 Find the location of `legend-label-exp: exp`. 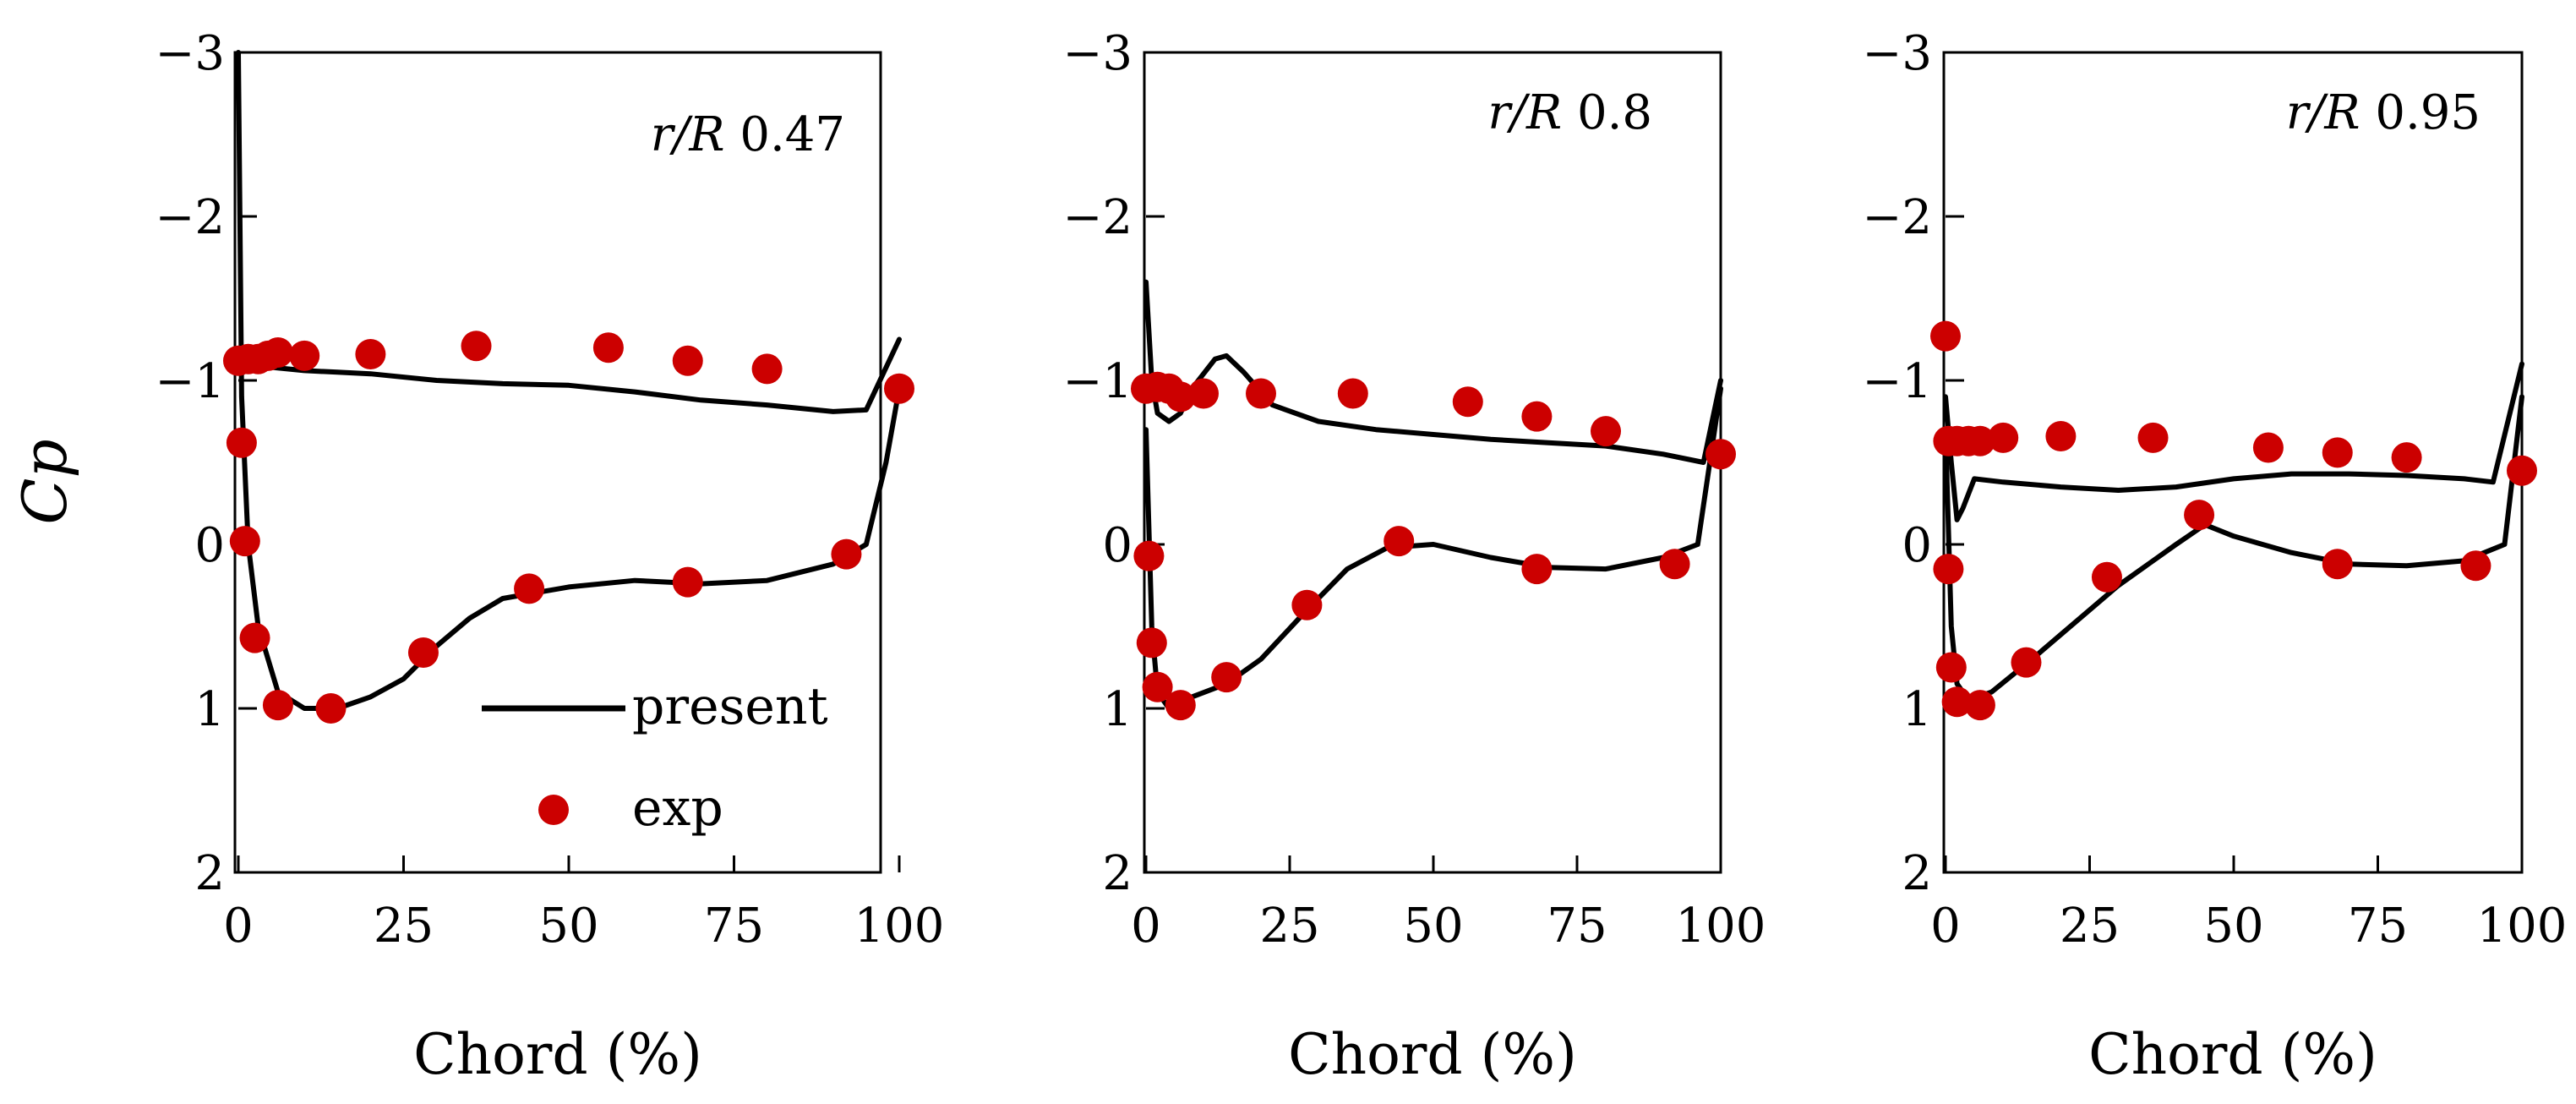

legend-label-exp: exp is located at coordinates (677, 809).